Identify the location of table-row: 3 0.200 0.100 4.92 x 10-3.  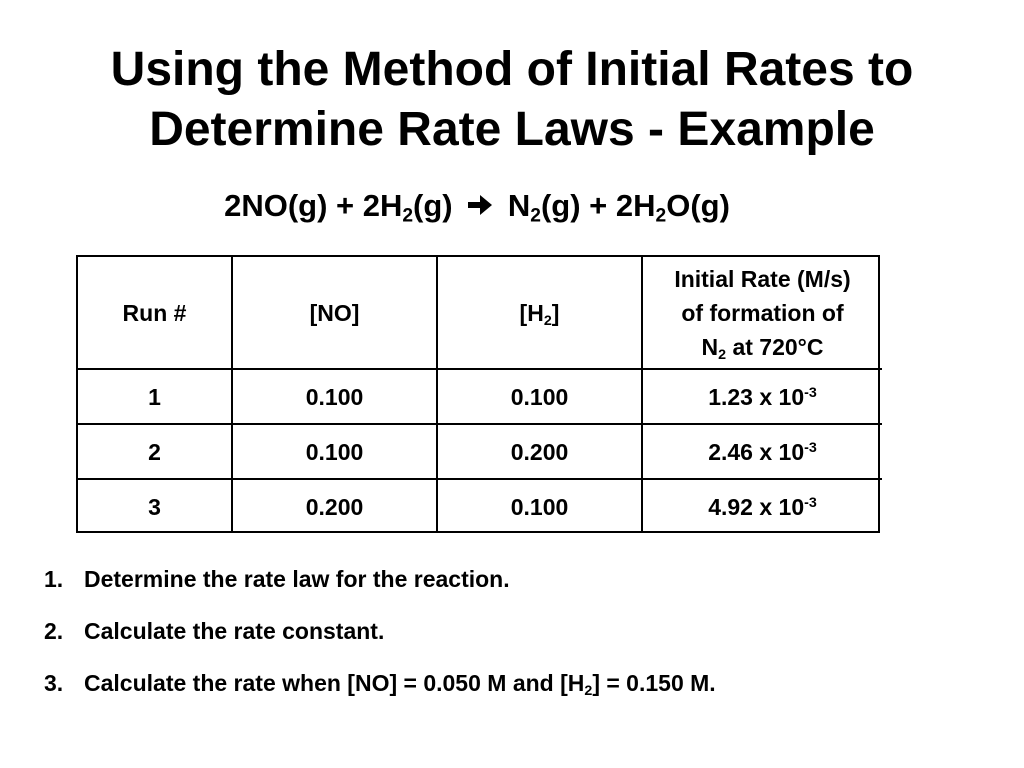
(480, 505).